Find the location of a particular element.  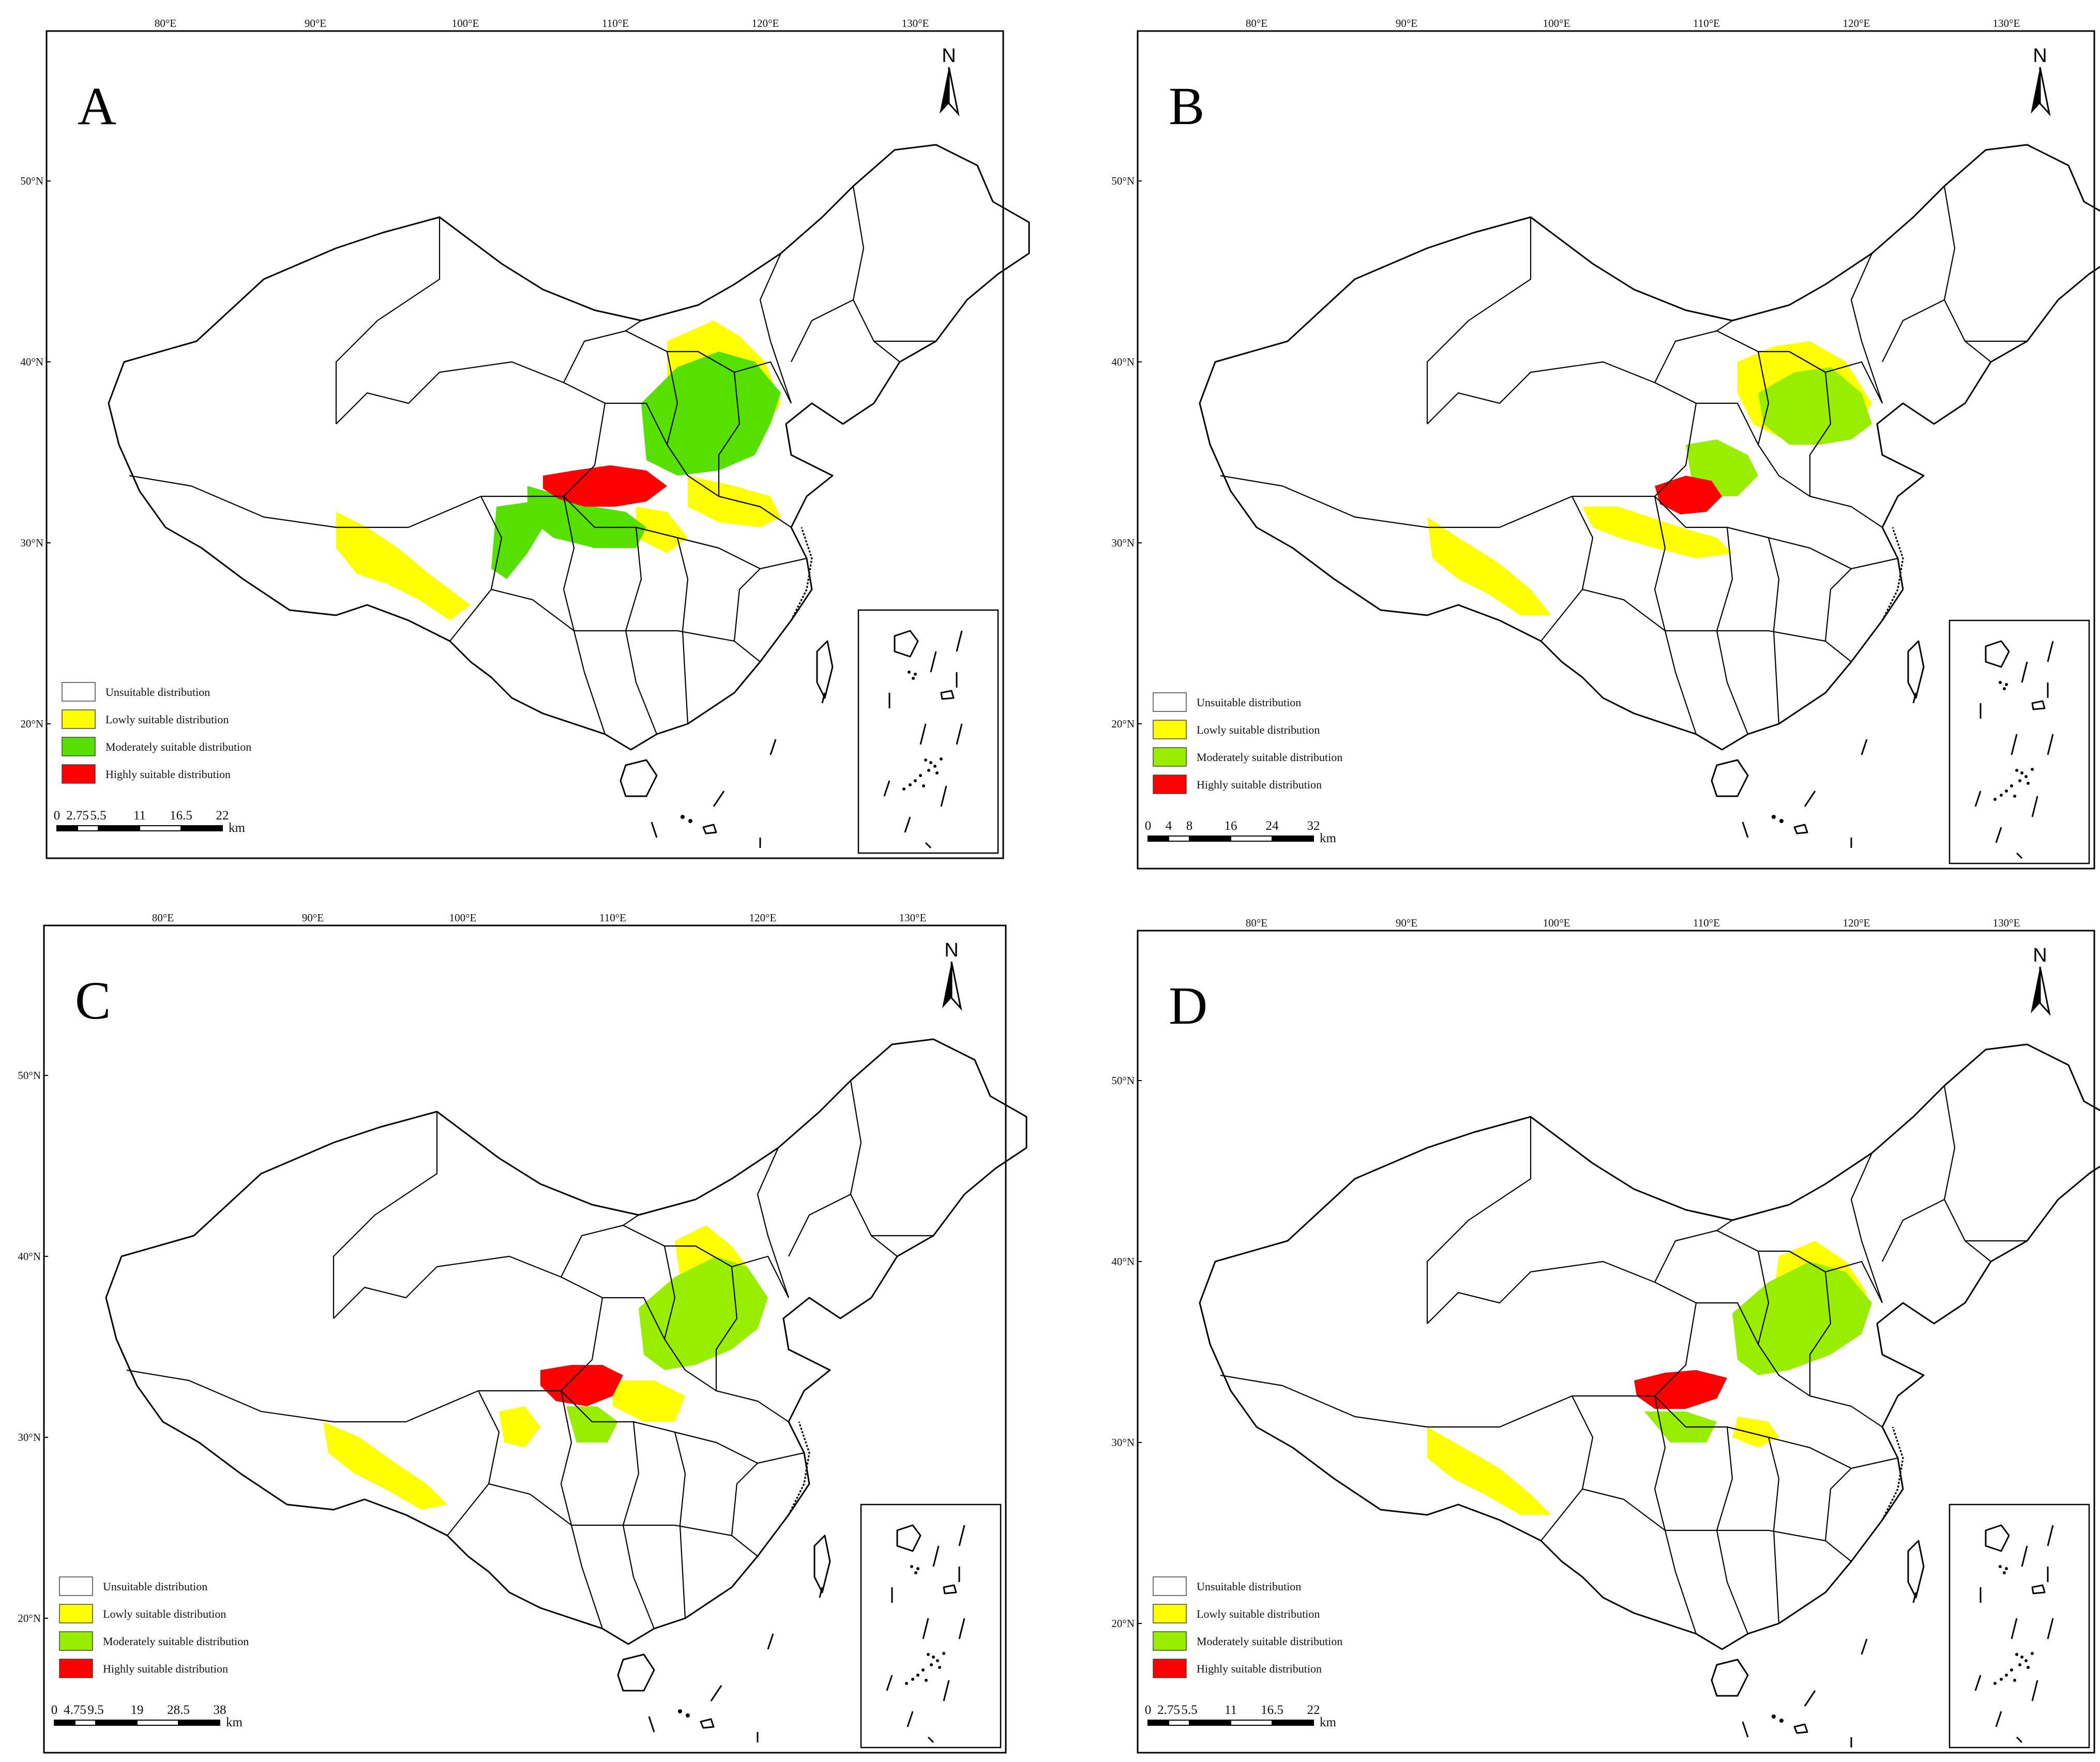

panel-label: A is located at coordinates (97, 106).